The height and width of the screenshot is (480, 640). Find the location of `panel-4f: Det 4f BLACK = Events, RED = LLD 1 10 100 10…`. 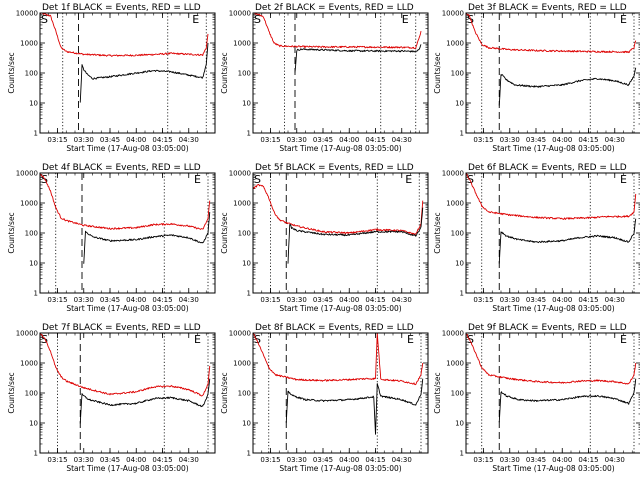

panel-4f: Det 4f BLACK = Events, RED = LLD 1 10 100 10… is located at coordinates (111, 238).